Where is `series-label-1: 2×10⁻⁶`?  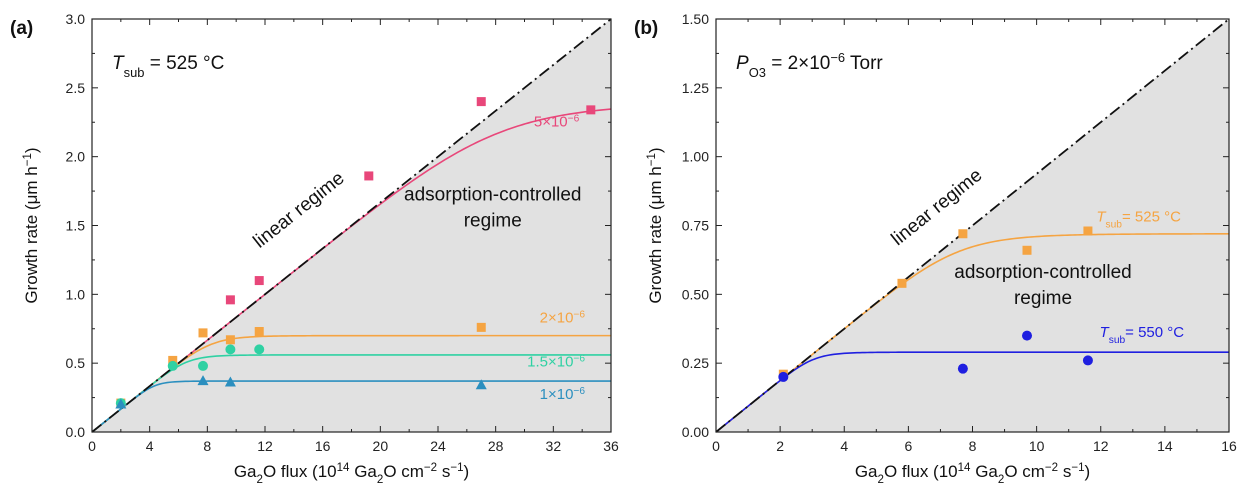 series-label-1: 2×10⁻⁶ is located at coordinates (563, 318).